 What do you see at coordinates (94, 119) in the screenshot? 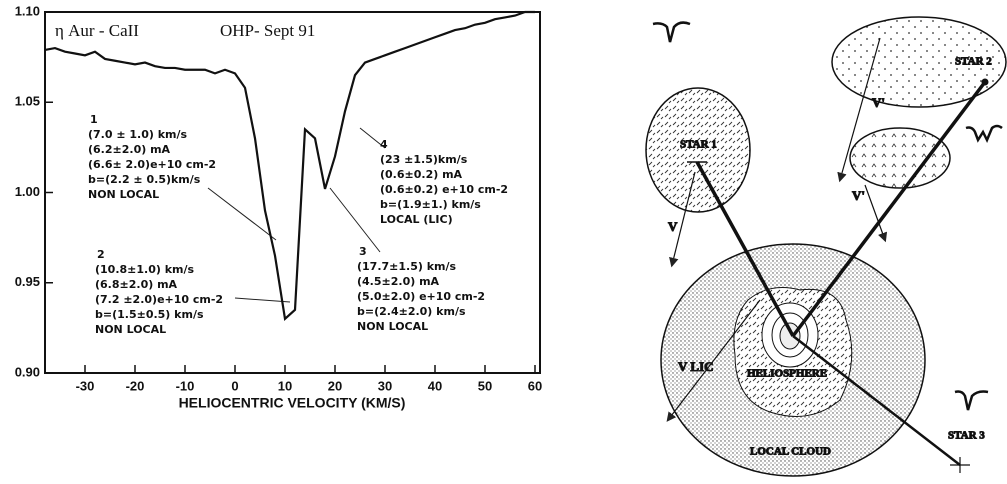
I see `annotation-number: 1` at bounding box center [94, 119].